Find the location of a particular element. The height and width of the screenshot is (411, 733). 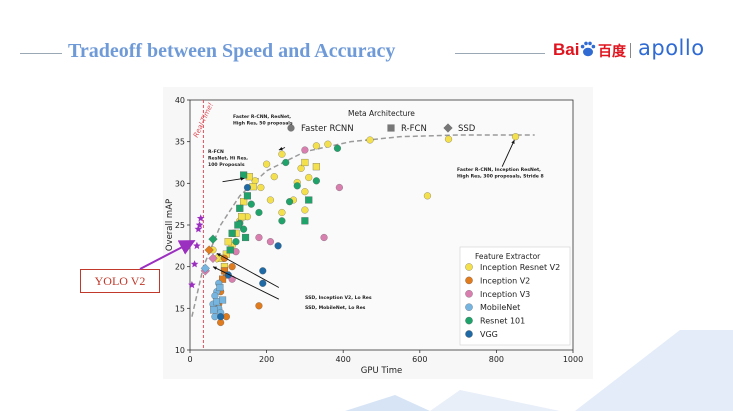

y-tick-label: 20 is located at coordinates (180, 267).